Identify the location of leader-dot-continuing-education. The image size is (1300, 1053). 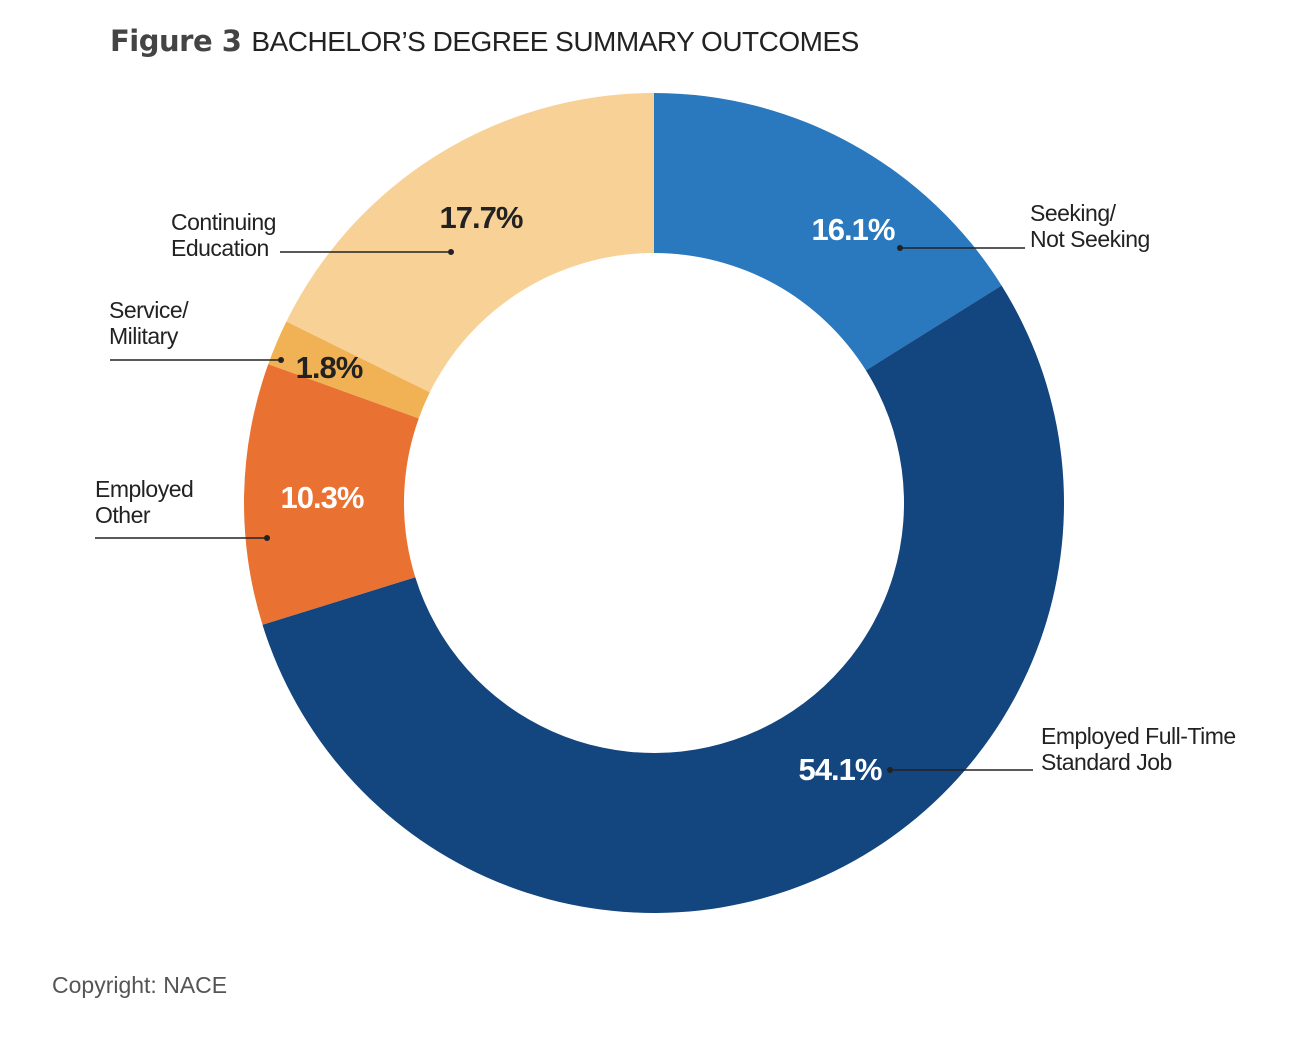
(451, 252).